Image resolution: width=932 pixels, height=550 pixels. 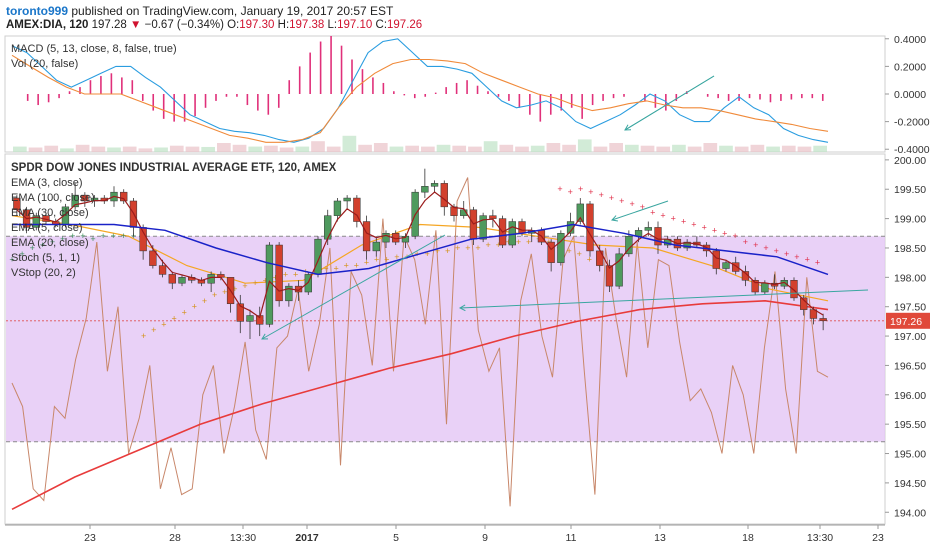 I want to click on price-tick-label: 196.00, so click(x=910, y=396).